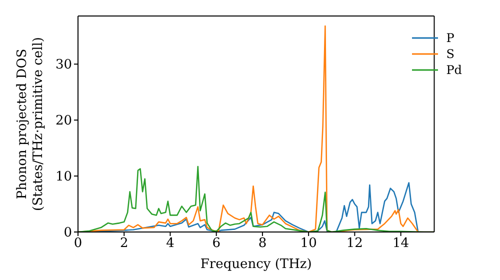  I want to click on x-tick-label: 4, so click(170, 244).